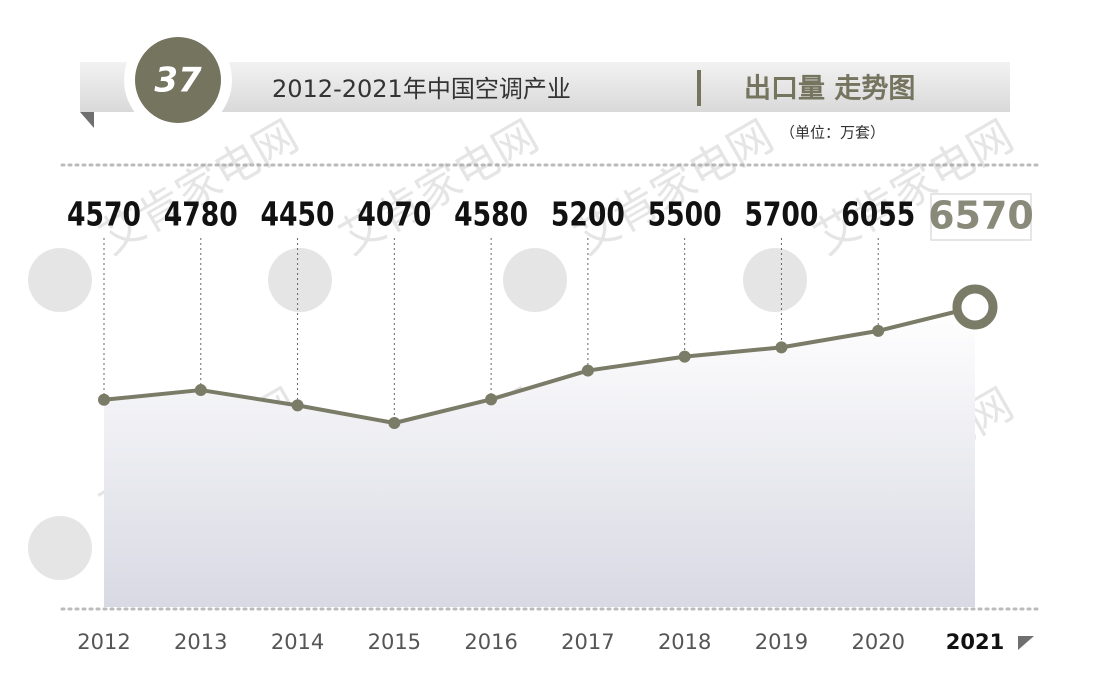 This screenshot has height=700, width=1108. I want to click on footer-corner, so click(1026, 643).